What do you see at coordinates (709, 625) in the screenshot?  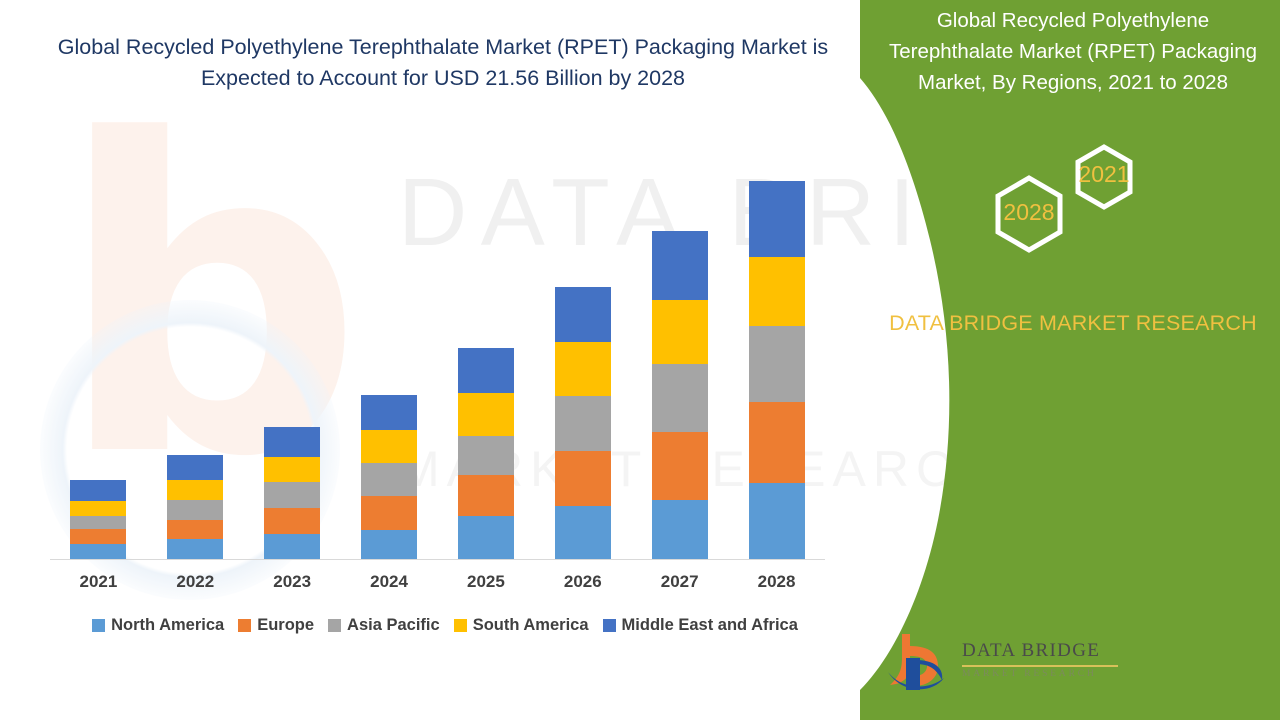 I see `legend-label: Middle East and Africa` at bounding box center [709, 625].